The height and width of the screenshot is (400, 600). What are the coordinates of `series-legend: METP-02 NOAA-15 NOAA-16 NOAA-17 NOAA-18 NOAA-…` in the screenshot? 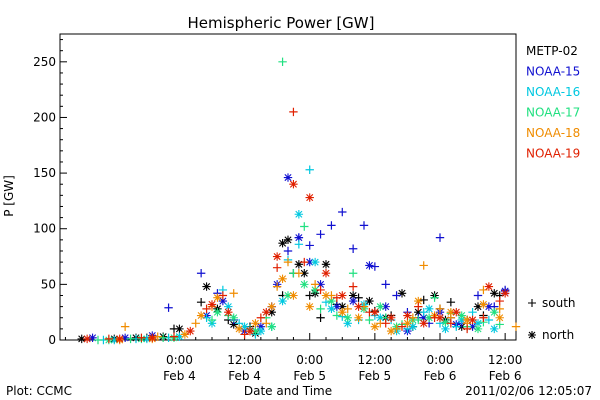 It's located at (553, 102).